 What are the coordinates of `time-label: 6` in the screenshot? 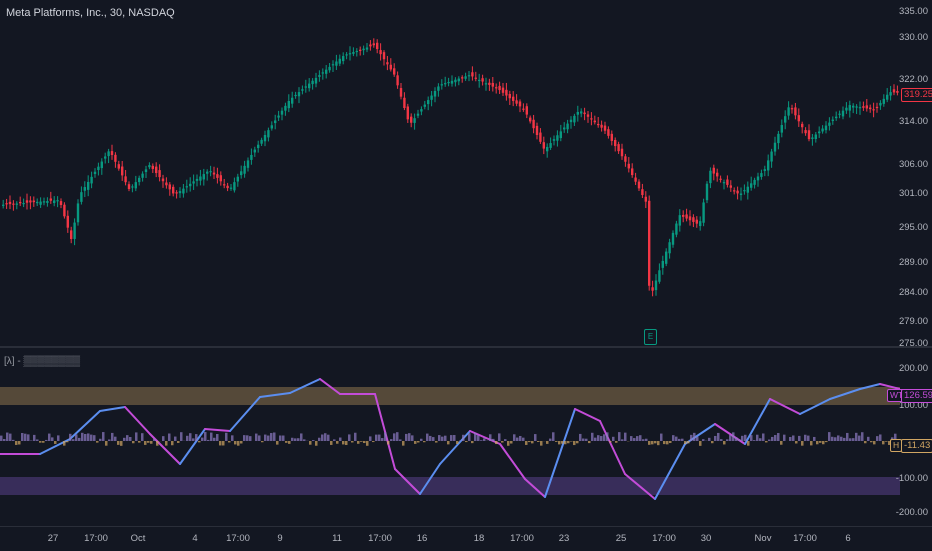 It's located at (847, 538).